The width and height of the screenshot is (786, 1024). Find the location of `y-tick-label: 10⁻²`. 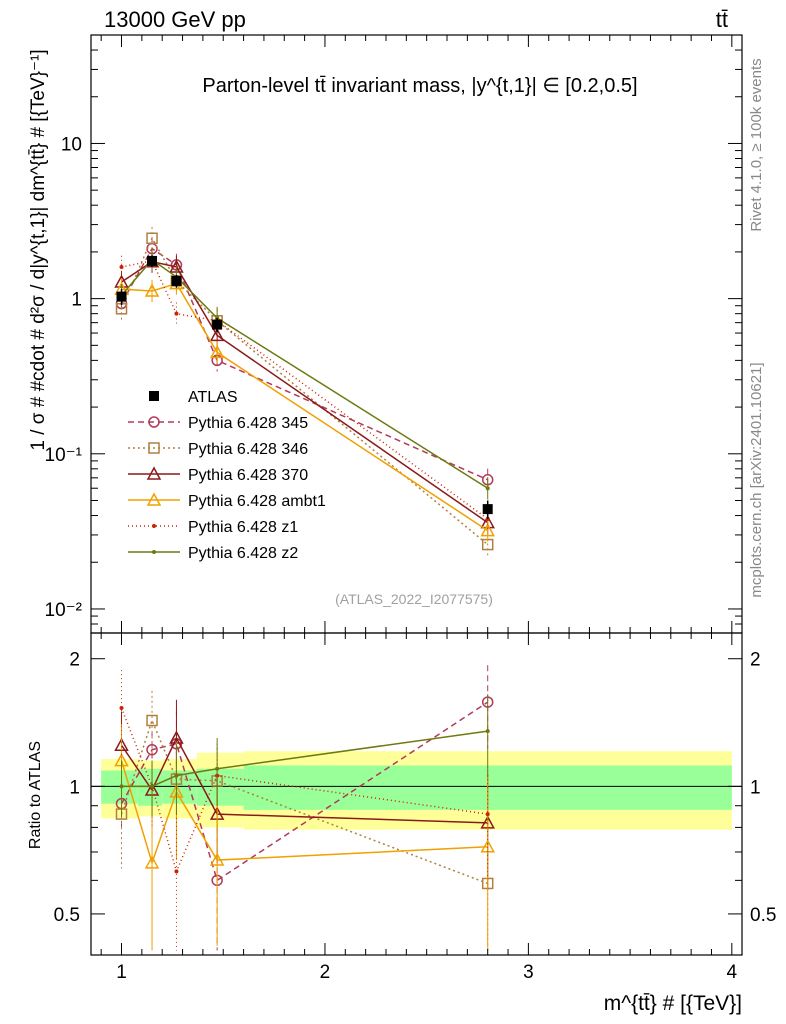

y-tick-label: 10⁻² is located at coordinates (64, 610).